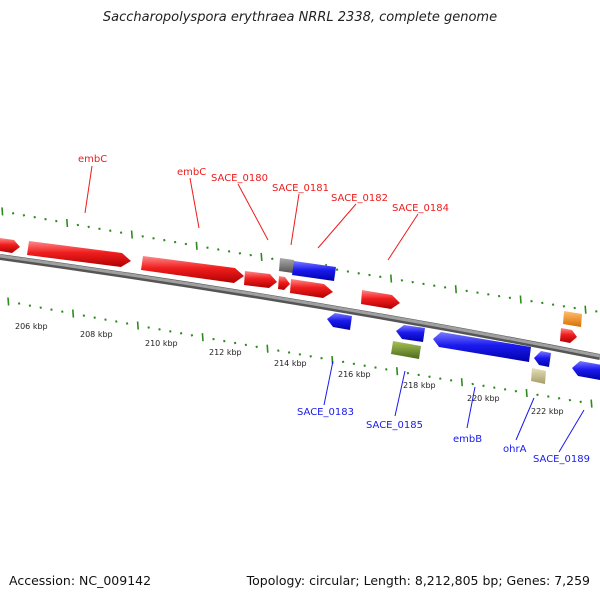 The image size is (600, 600). What do you see at coordinates (406, 350) in the screenshot?
I see `gene-box-olive` at bounding box center [406, 350].